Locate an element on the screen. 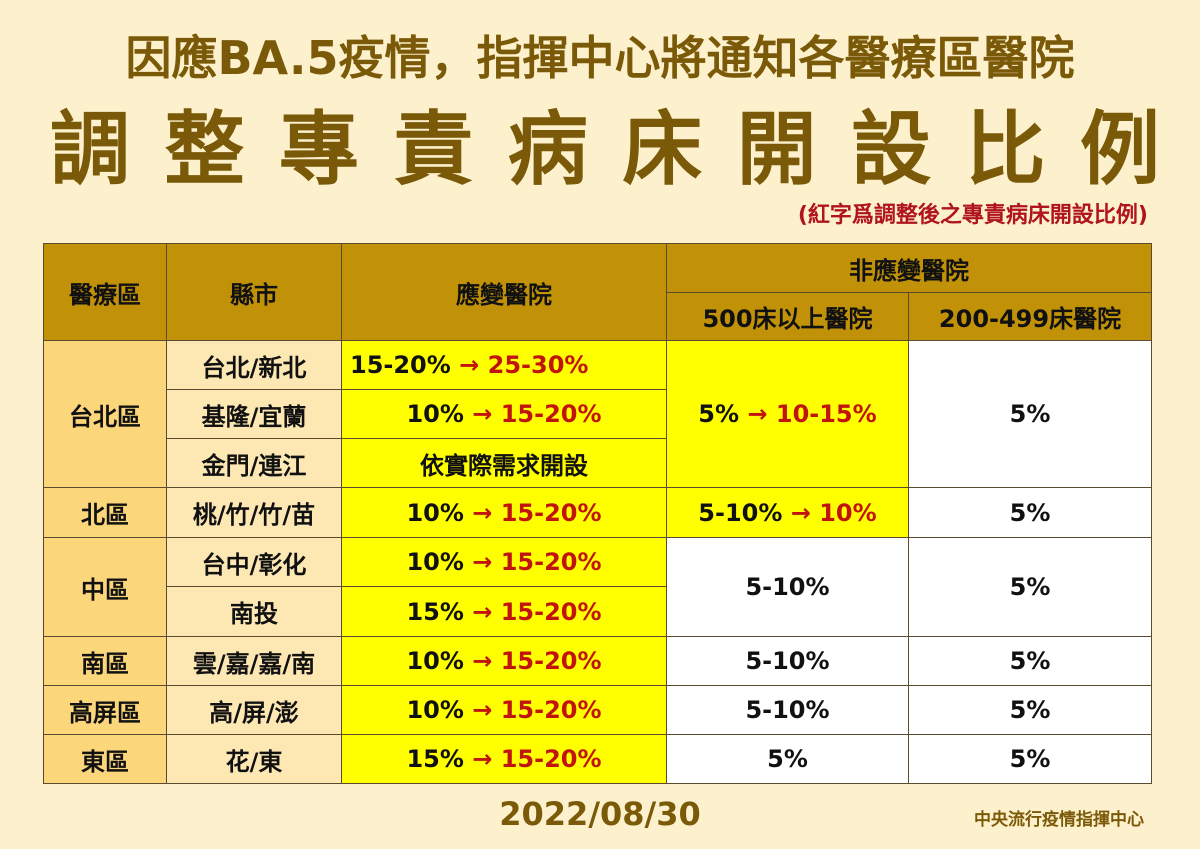 The height and width of the screenshot is (849, 1200). region-cell: 東區 is located at coordinates (105, 759).